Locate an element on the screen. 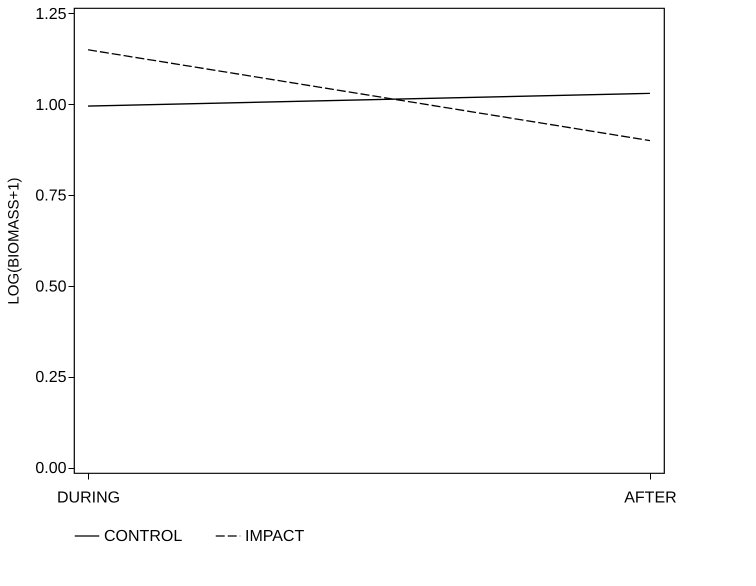 This screenshot has width=756, height=586. y-tick-label: 0.25 is located at coordinates (51, 377).